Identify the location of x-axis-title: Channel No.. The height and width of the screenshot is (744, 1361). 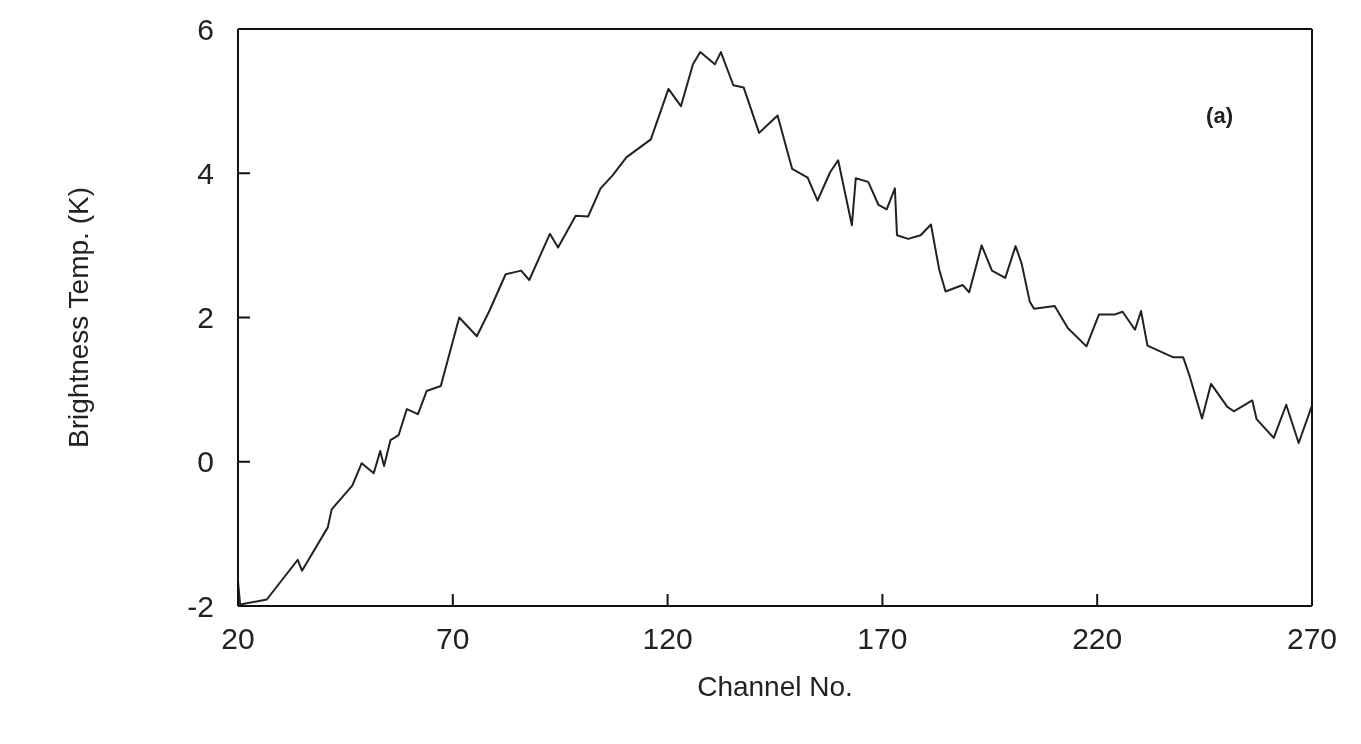
(775, 686).